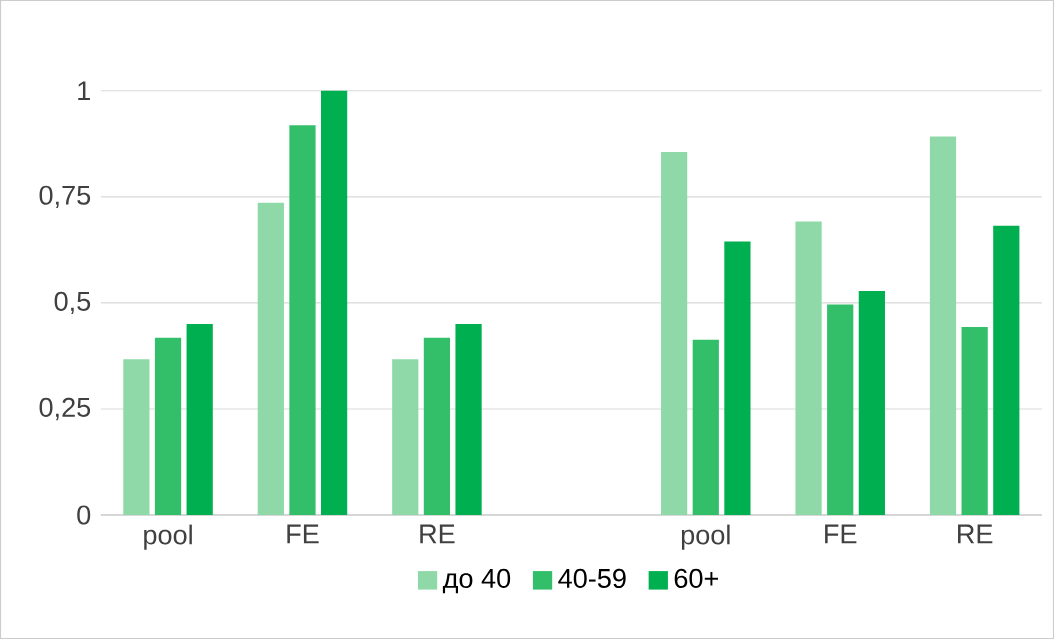 Image resolution: width=1054 pixels, height=639 pixels. I want to click on y-tick-label: 1, so click(84, 91).